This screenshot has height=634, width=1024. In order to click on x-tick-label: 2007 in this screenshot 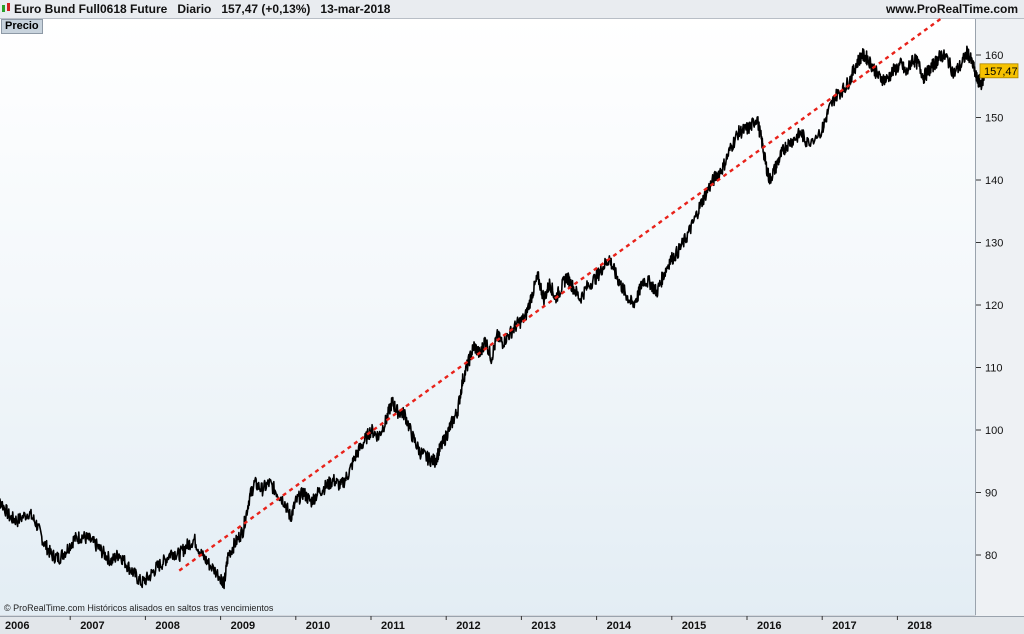, I will do `click(92, 626)`.